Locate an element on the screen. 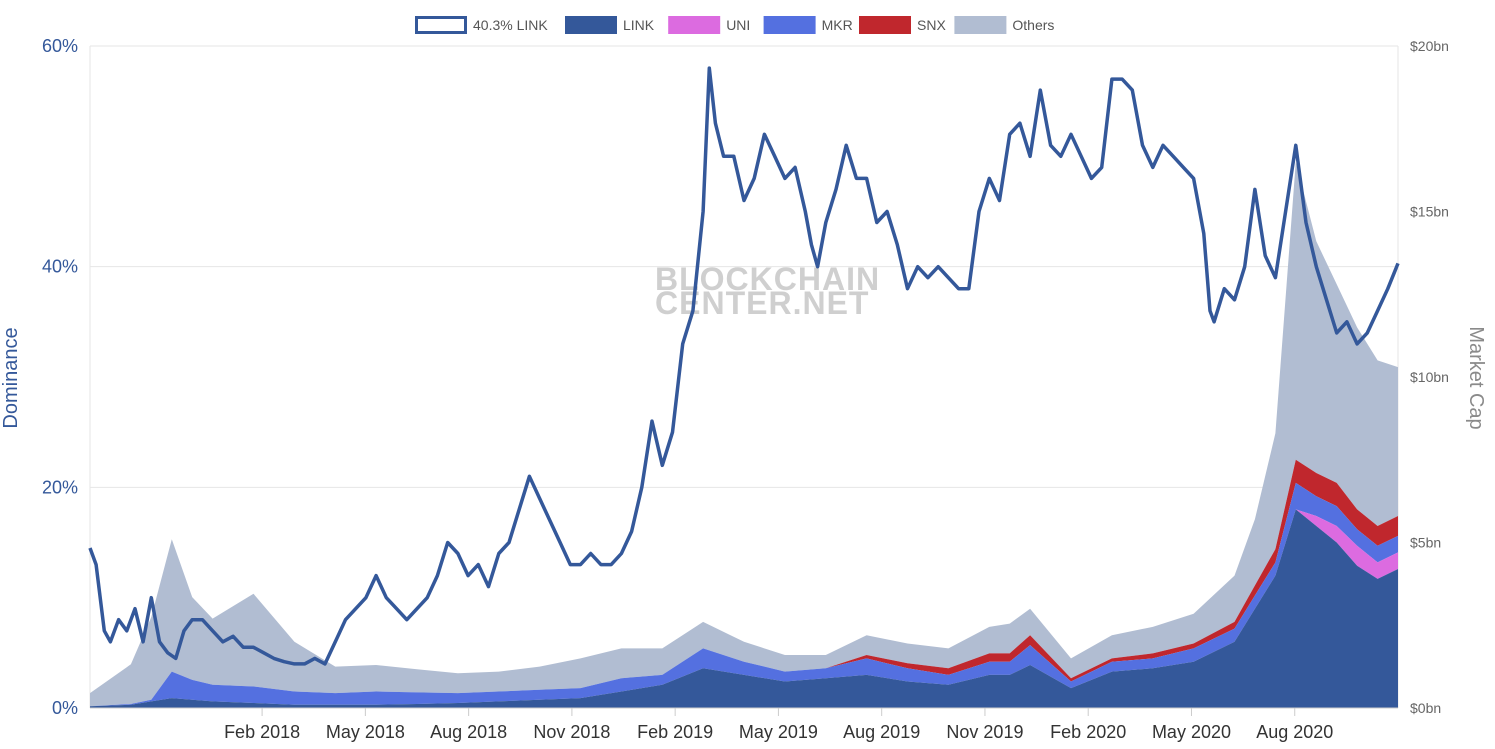 The height and width of the screenshot is (749, 1495). y-left-tick-label: 60% is located at coordinates (60, 46).